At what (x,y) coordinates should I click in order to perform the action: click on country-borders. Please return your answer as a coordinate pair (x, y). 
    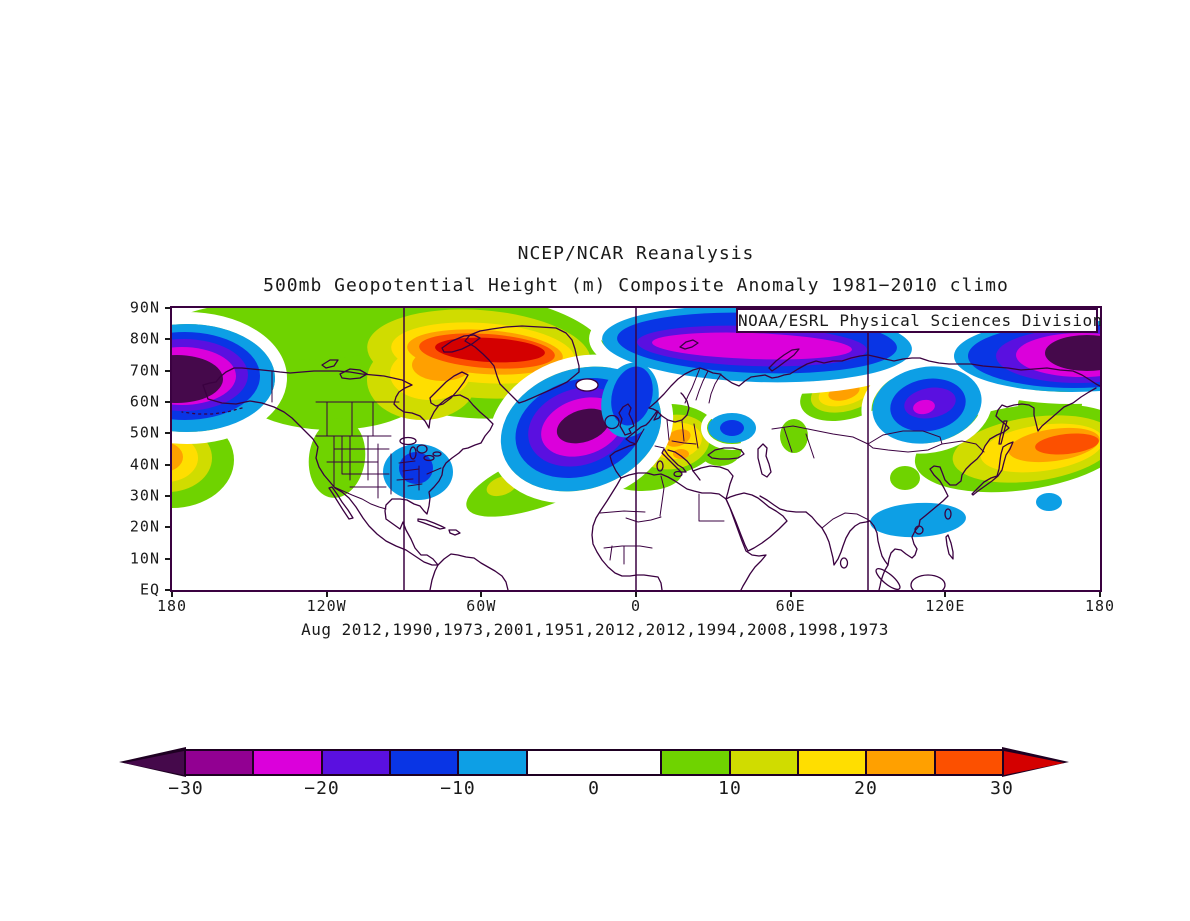
    Looking at the image, I should click on (628, 468).